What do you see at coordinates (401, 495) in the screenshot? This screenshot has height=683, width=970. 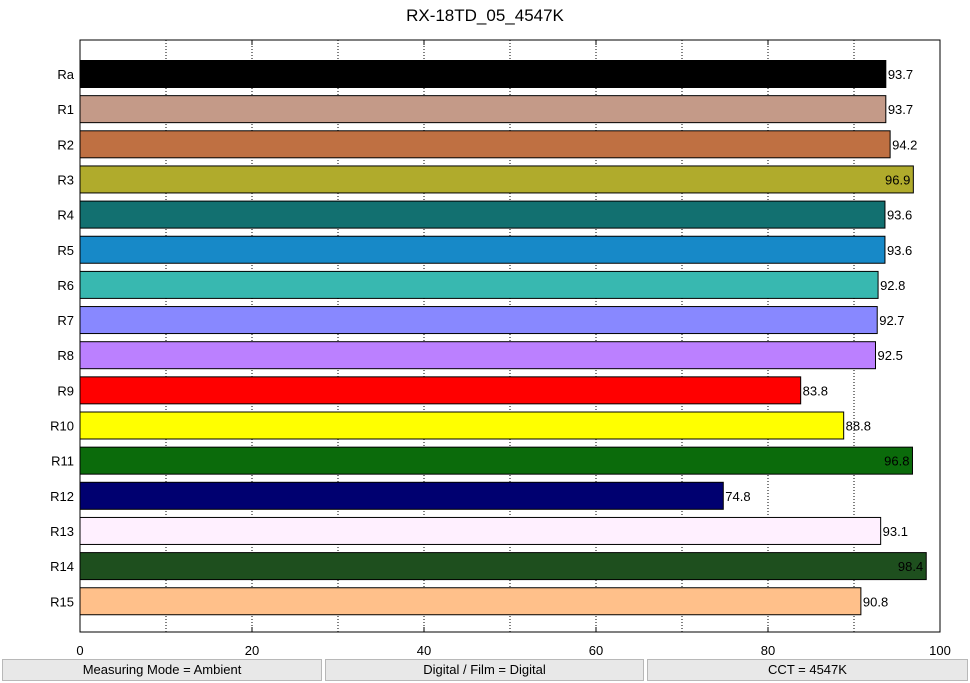 I see `bar-r12` at bounding box center [401, 495].